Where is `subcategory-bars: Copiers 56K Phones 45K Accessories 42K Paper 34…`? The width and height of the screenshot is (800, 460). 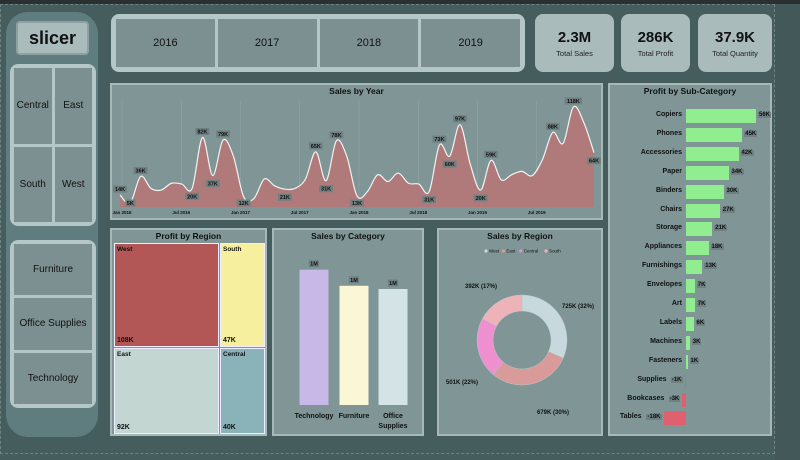
subcategory-bars: Copiers 56K Phones 45K Accessories 42K Paper 34… is located at coordinates (691, 269).